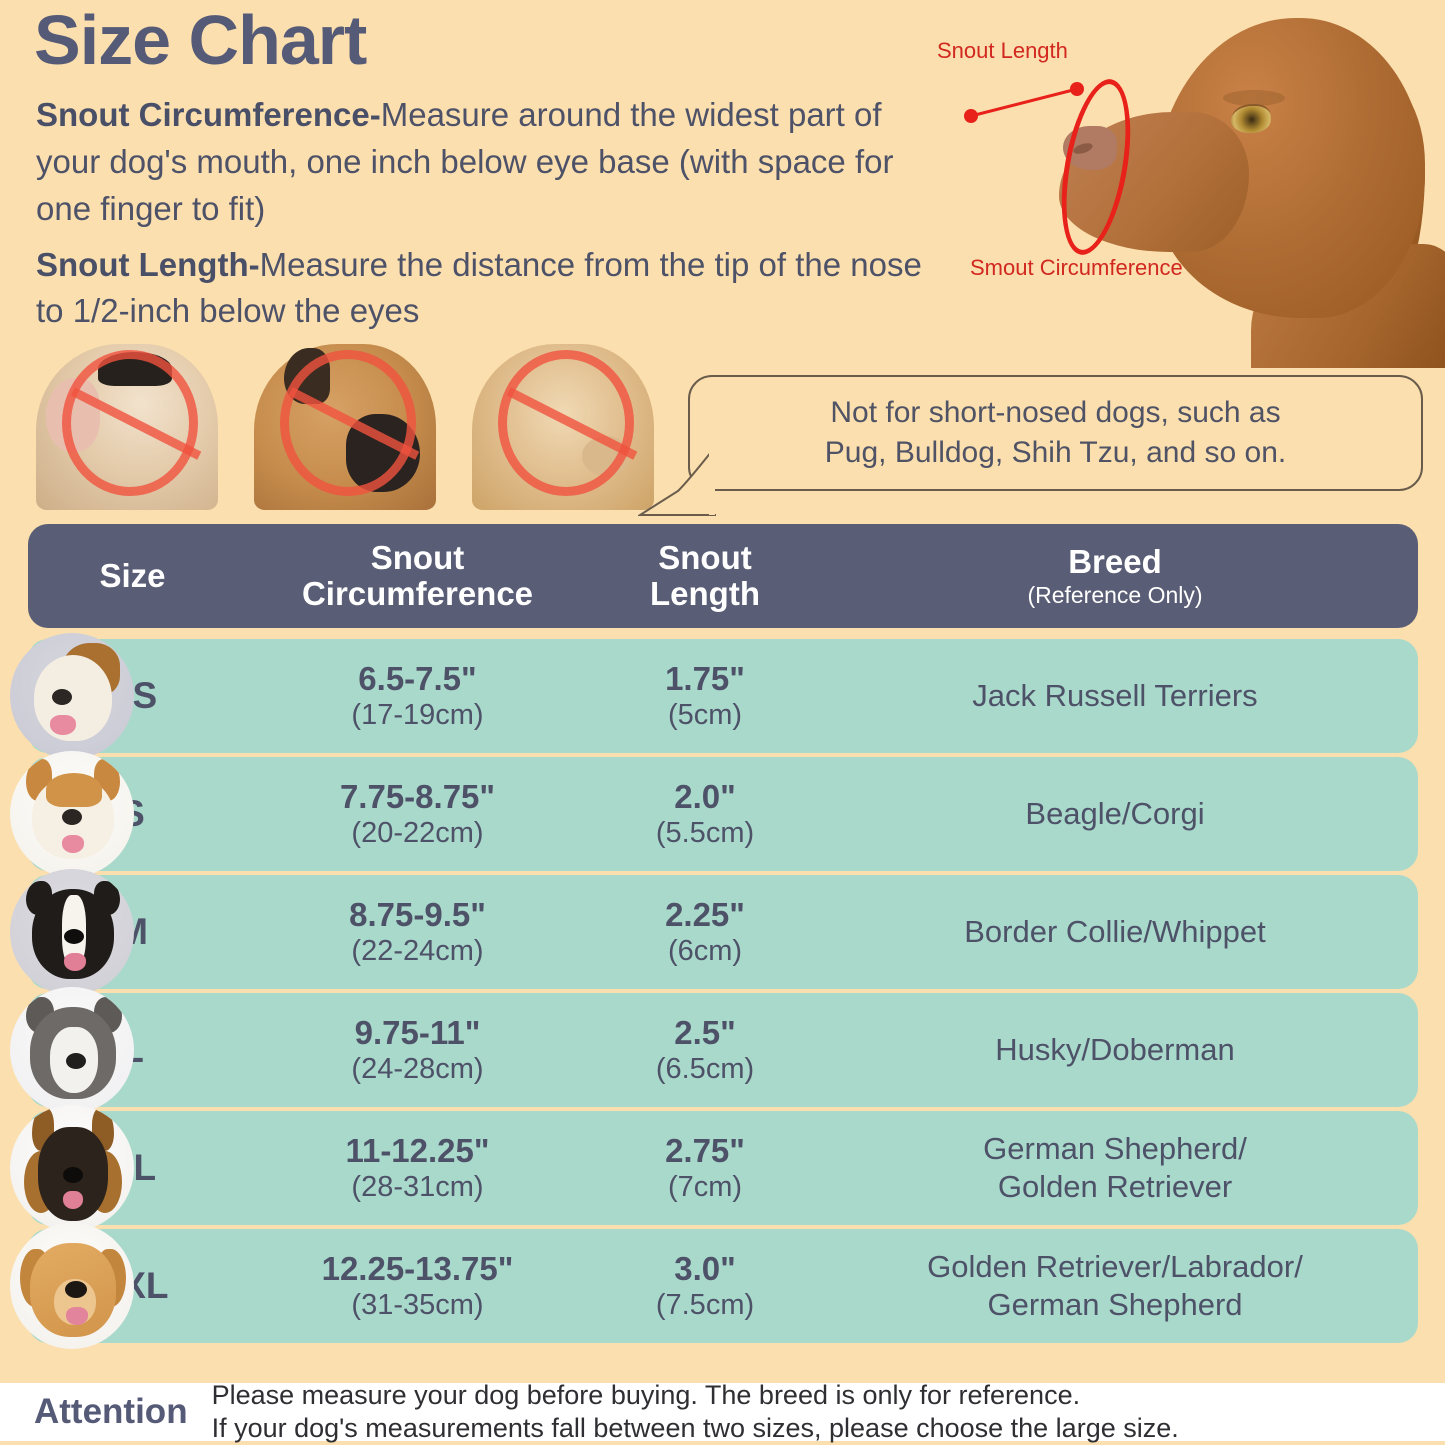 The image size is (1445, 1445). I want to click on cell-breed: Jack Russell Terriers, so click(1115, 696).